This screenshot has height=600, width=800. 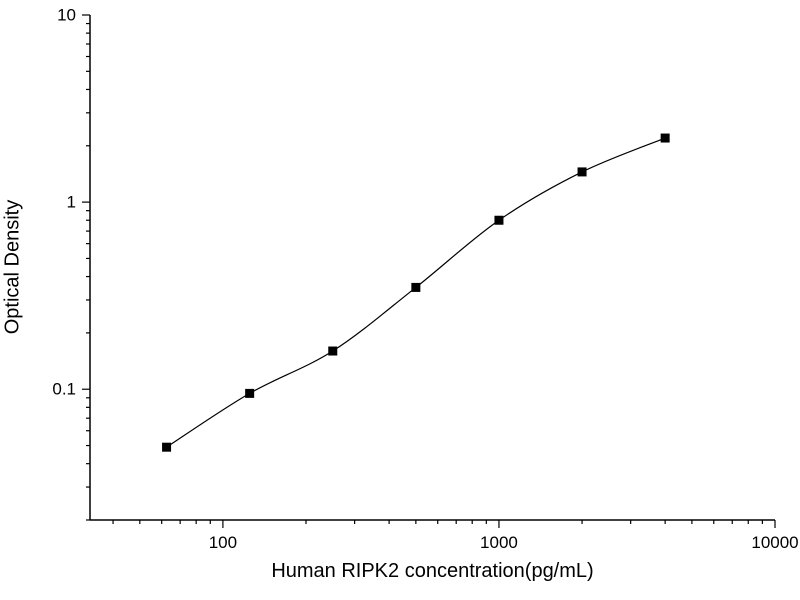 What do you see at coordinates (12, 267) in the screenshot?
I see `y-axis-title: Optical Density` at bounding box center [12, 267].